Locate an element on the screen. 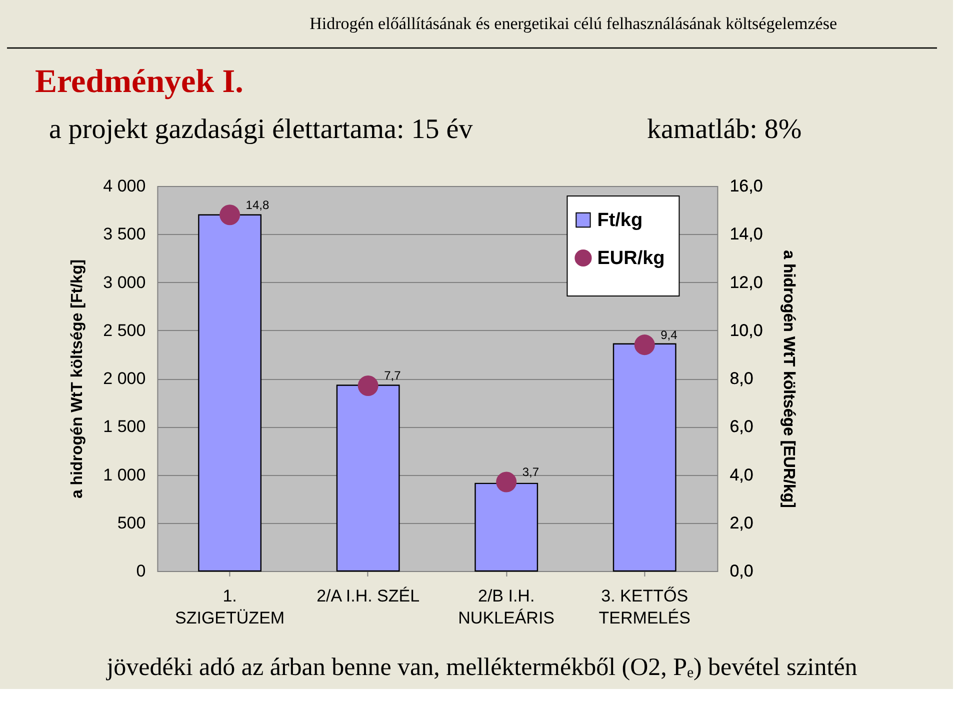 Image resolution: width=960 pixels, height=717 pixels. y-tick-label: 3 500 is located at coordinates (124, 234).